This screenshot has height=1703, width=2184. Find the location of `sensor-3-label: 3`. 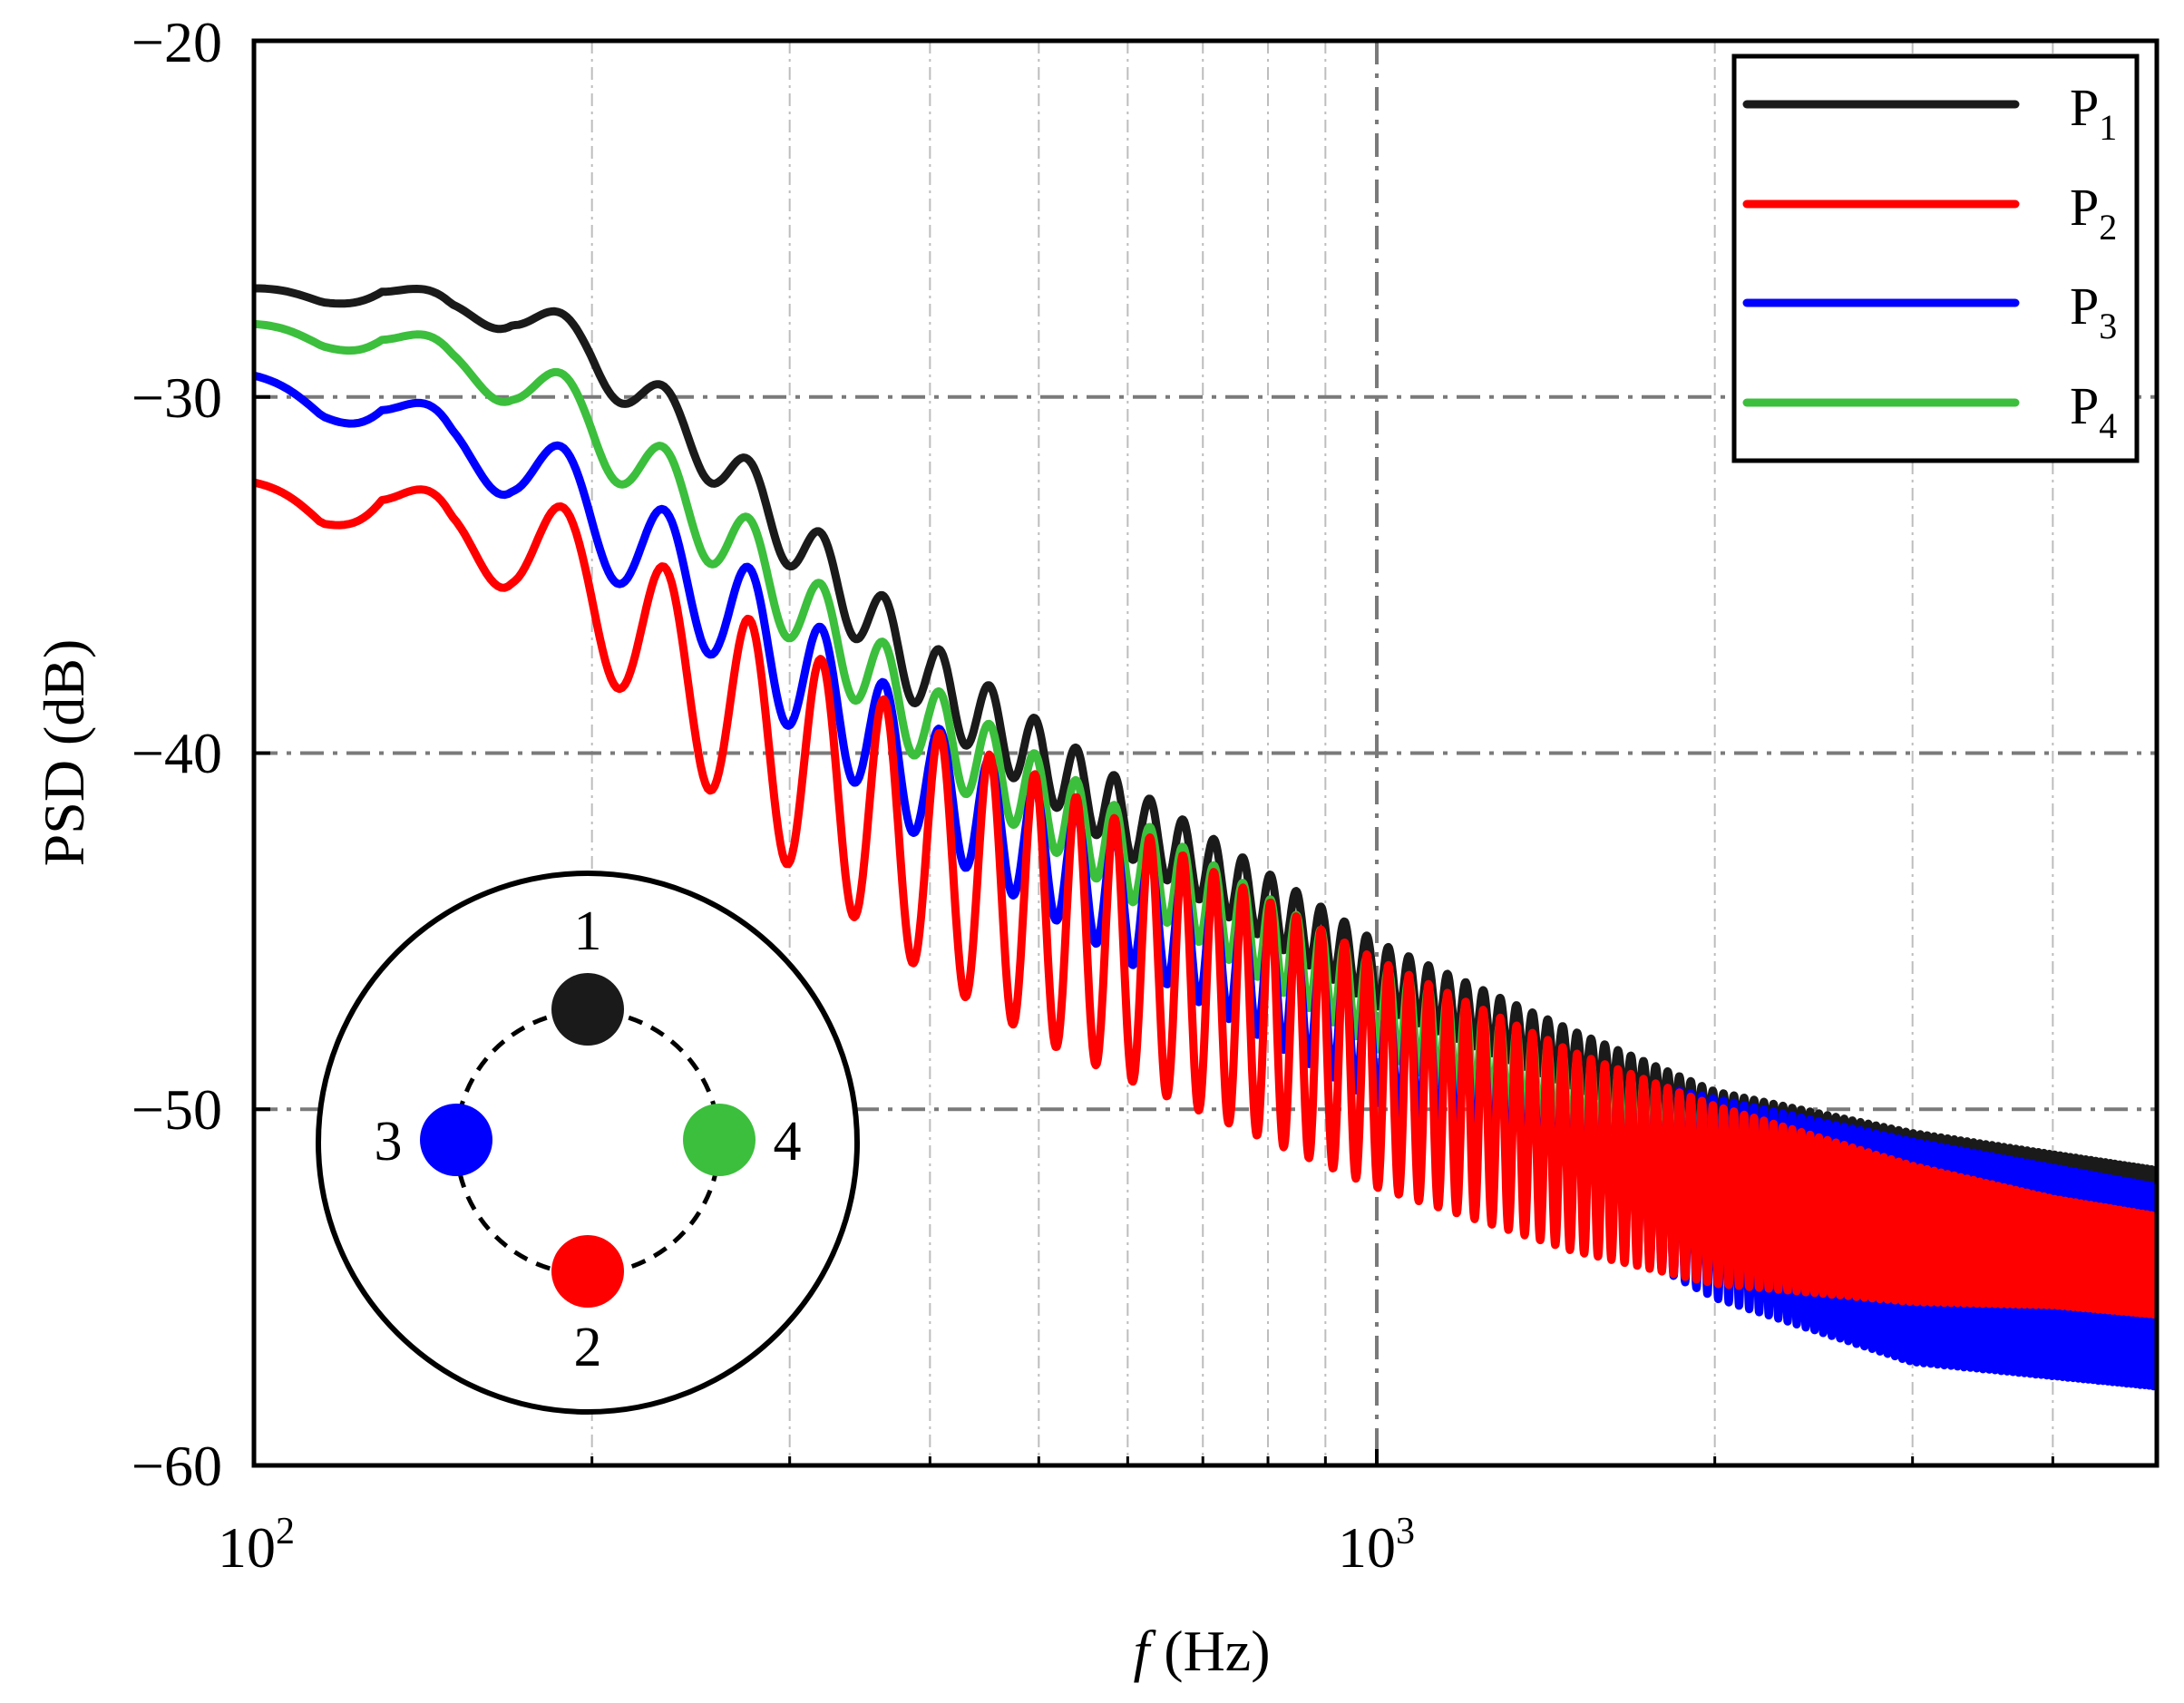

sensor-3-label: 3 is located at coordinates (389, 1142).